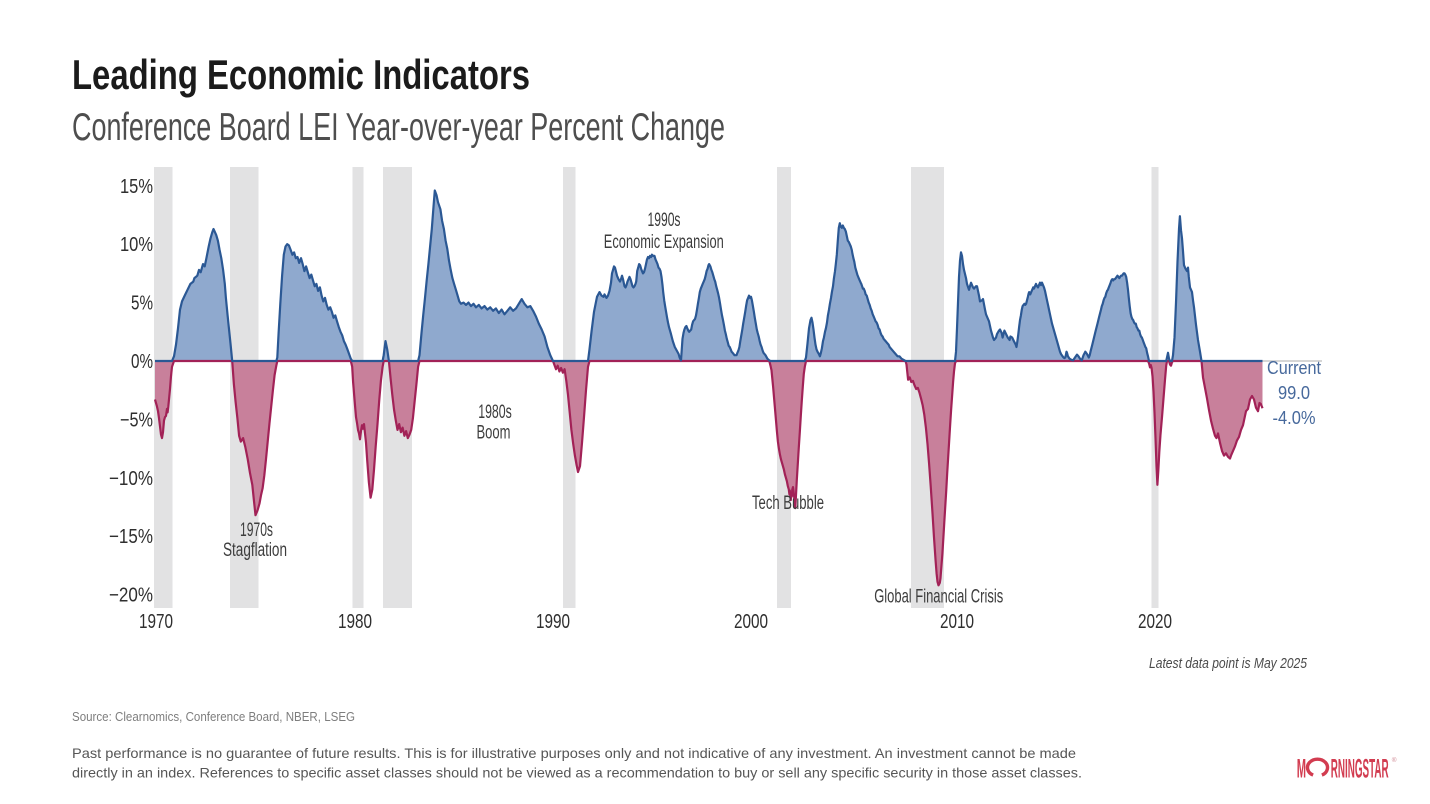 The image size is (1430, 804). I want to click on svg-text: −15%, so click(131, 537).